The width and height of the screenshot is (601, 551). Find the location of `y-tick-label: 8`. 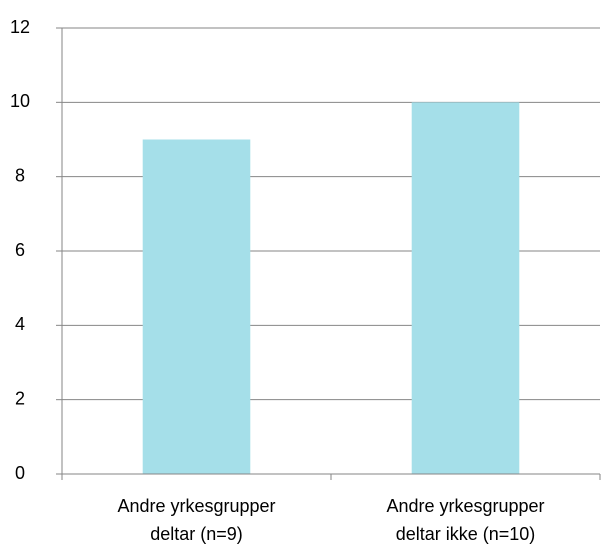

y-tick-label: 8 is located at coordinates (20, 175).